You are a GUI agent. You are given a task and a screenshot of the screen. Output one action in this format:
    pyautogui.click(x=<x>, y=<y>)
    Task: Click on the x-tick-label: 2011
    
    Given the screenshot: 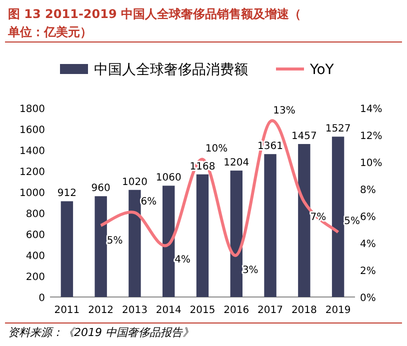 What is the action you would take?
    pyautogui.click(x=67, y=310)
    